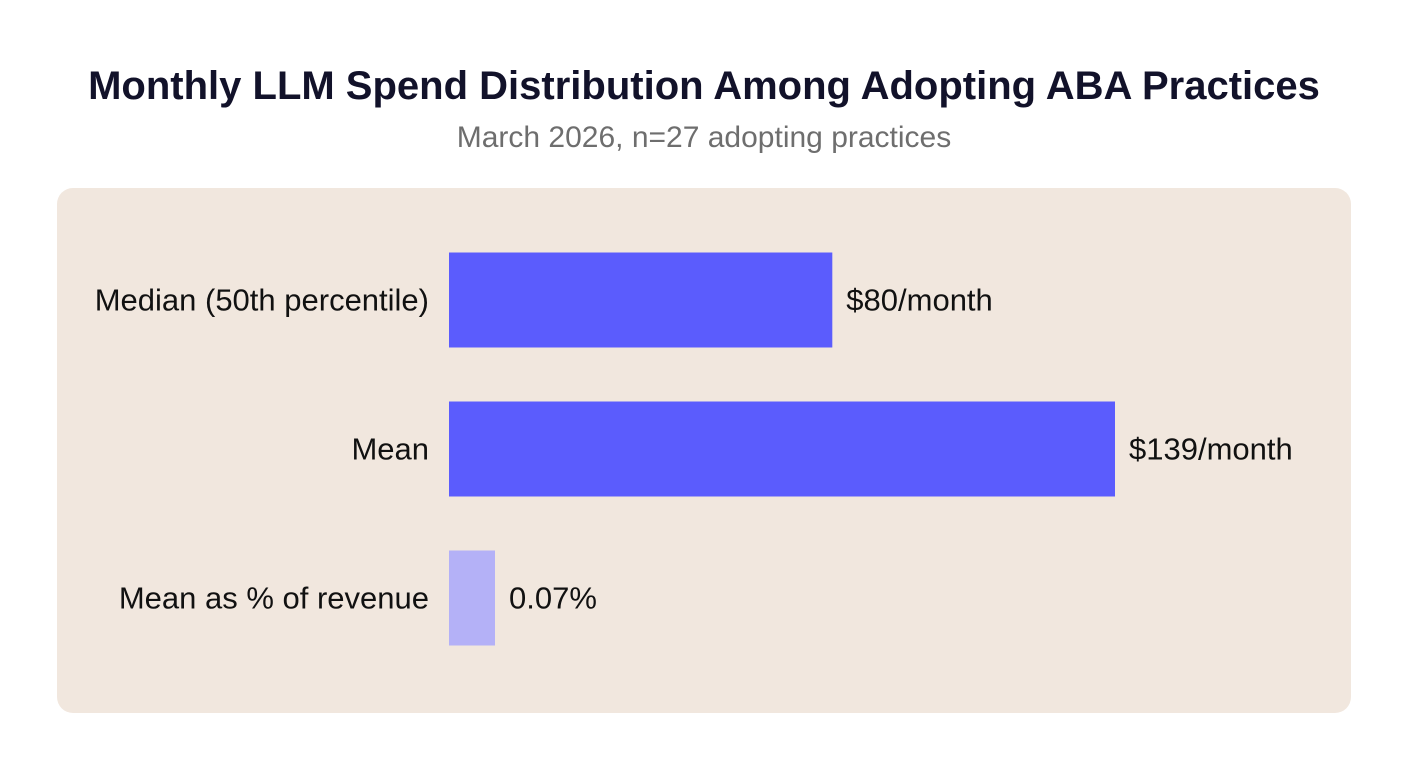 This screenshot has width=1408, height=768. Describe the element at coordinates (390, 449) in the screenshot. I see `category-label: Mean` at that location.